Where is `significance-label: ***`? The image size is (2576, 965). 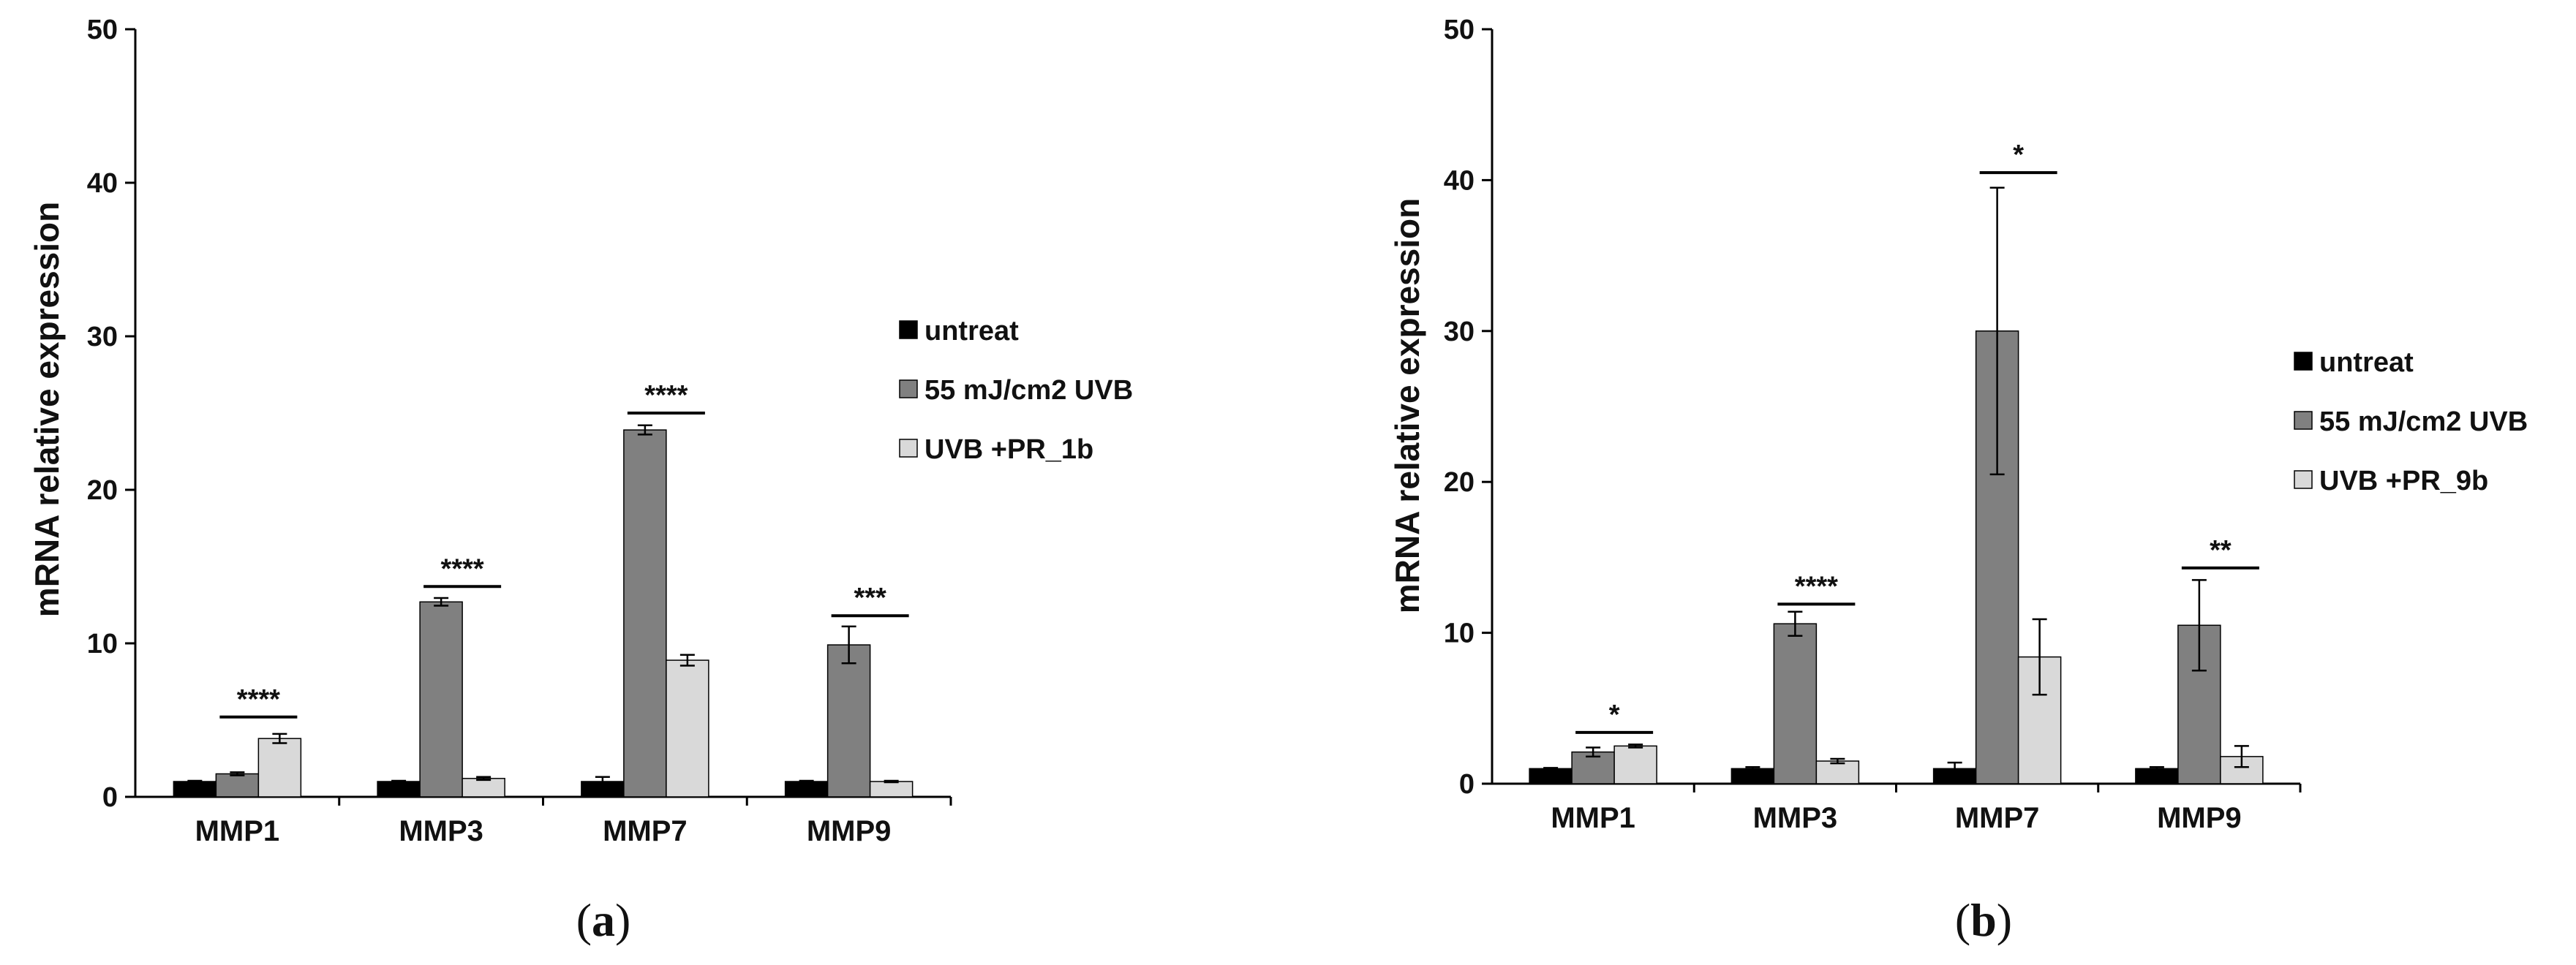 significance-label: *** is located at coordinates (870, 598).